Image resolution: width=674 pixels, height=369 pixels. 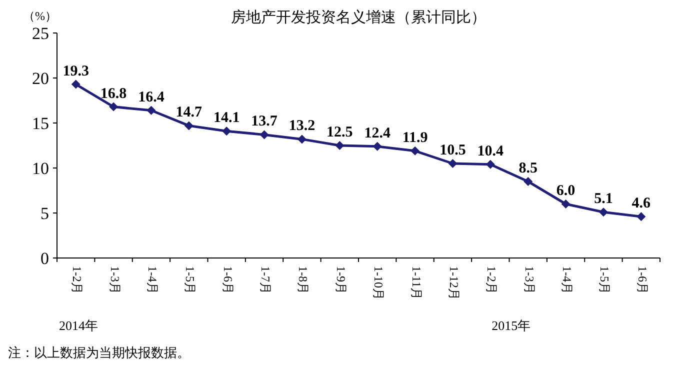 What do you see at coordinates (226, 118) in the screenshot?
I see `data-label: 14.1` at bounding box center [226, 118].